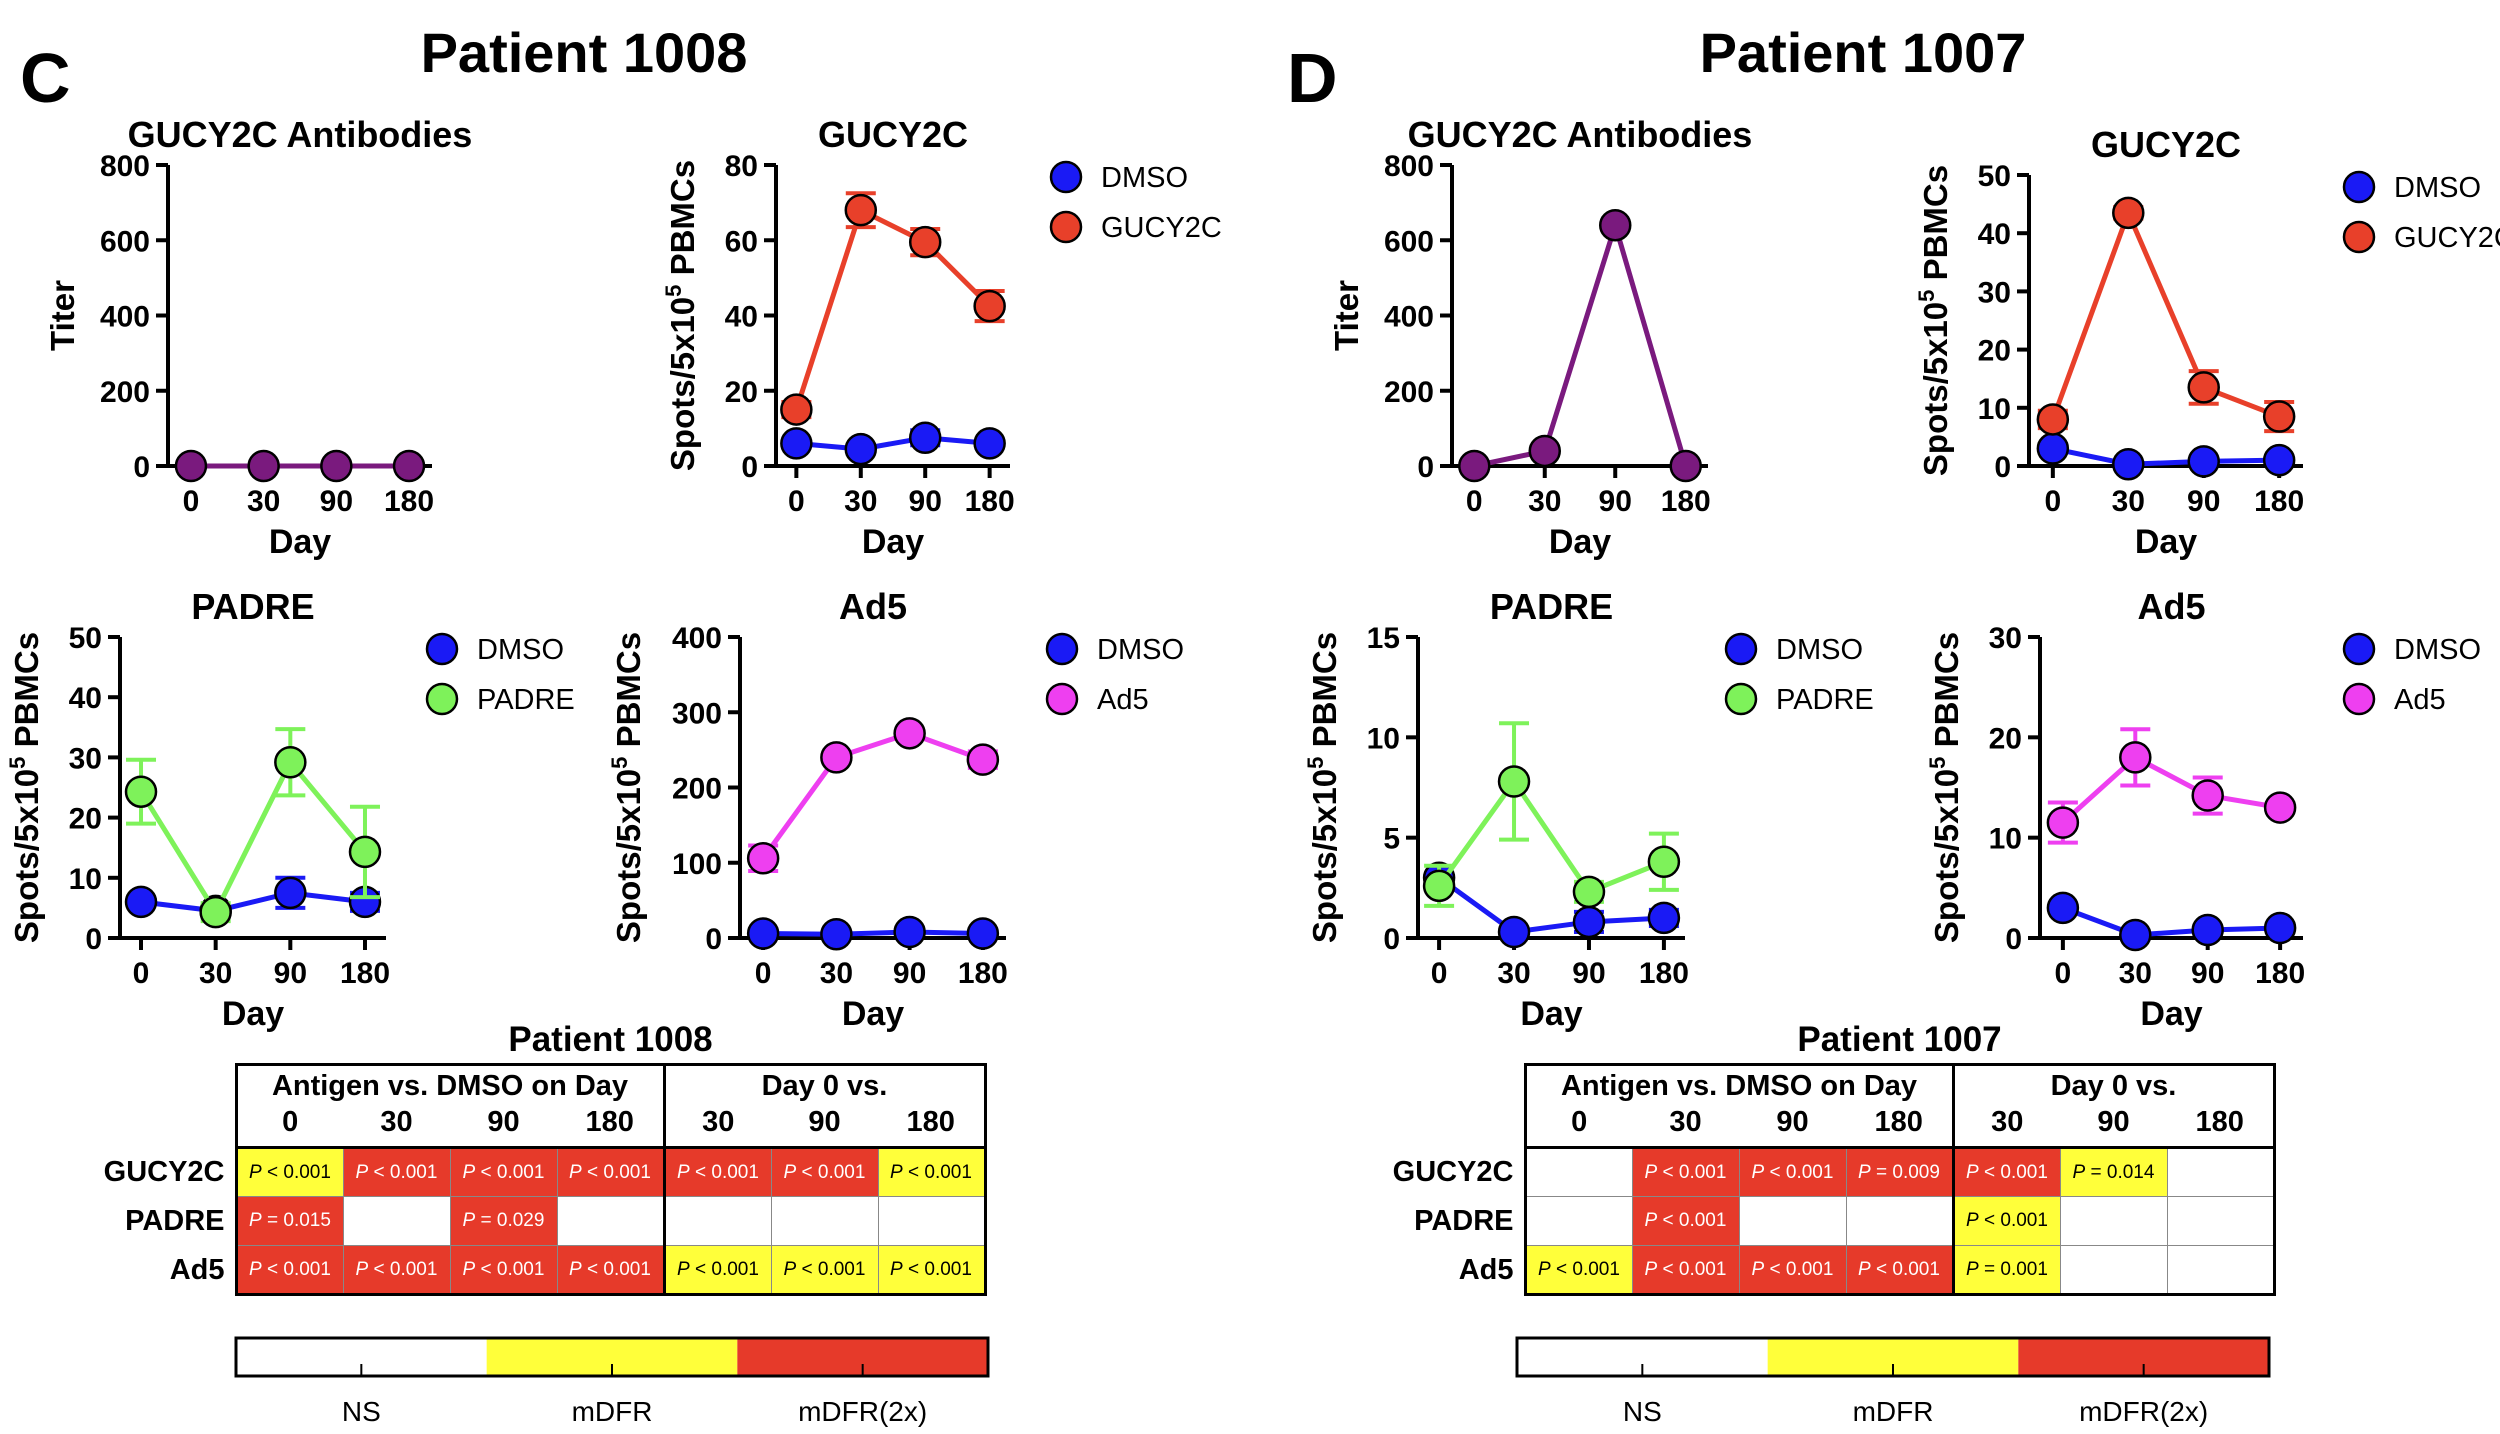 The height and width of the screenshot is (1434, 2500). Describe the element at coordinates (584, 52) in the screenshot. I see `panel-title: Patient 1008` at that location.